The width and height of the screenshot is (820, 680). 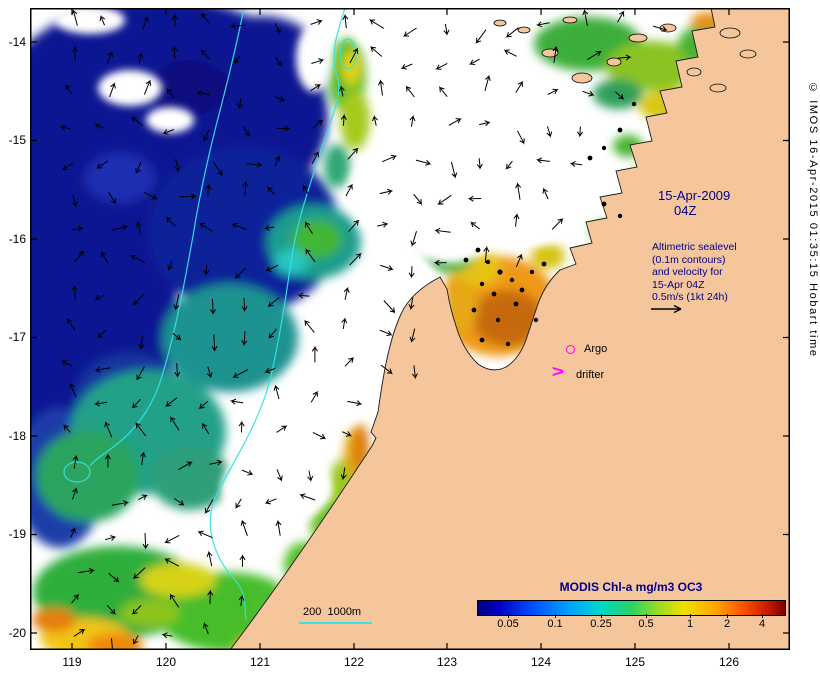 What do you see at coordinates (666, 309) in the screenshot?
I see `velocity-reference-arrow-icon` at bounding box center [666, 309].